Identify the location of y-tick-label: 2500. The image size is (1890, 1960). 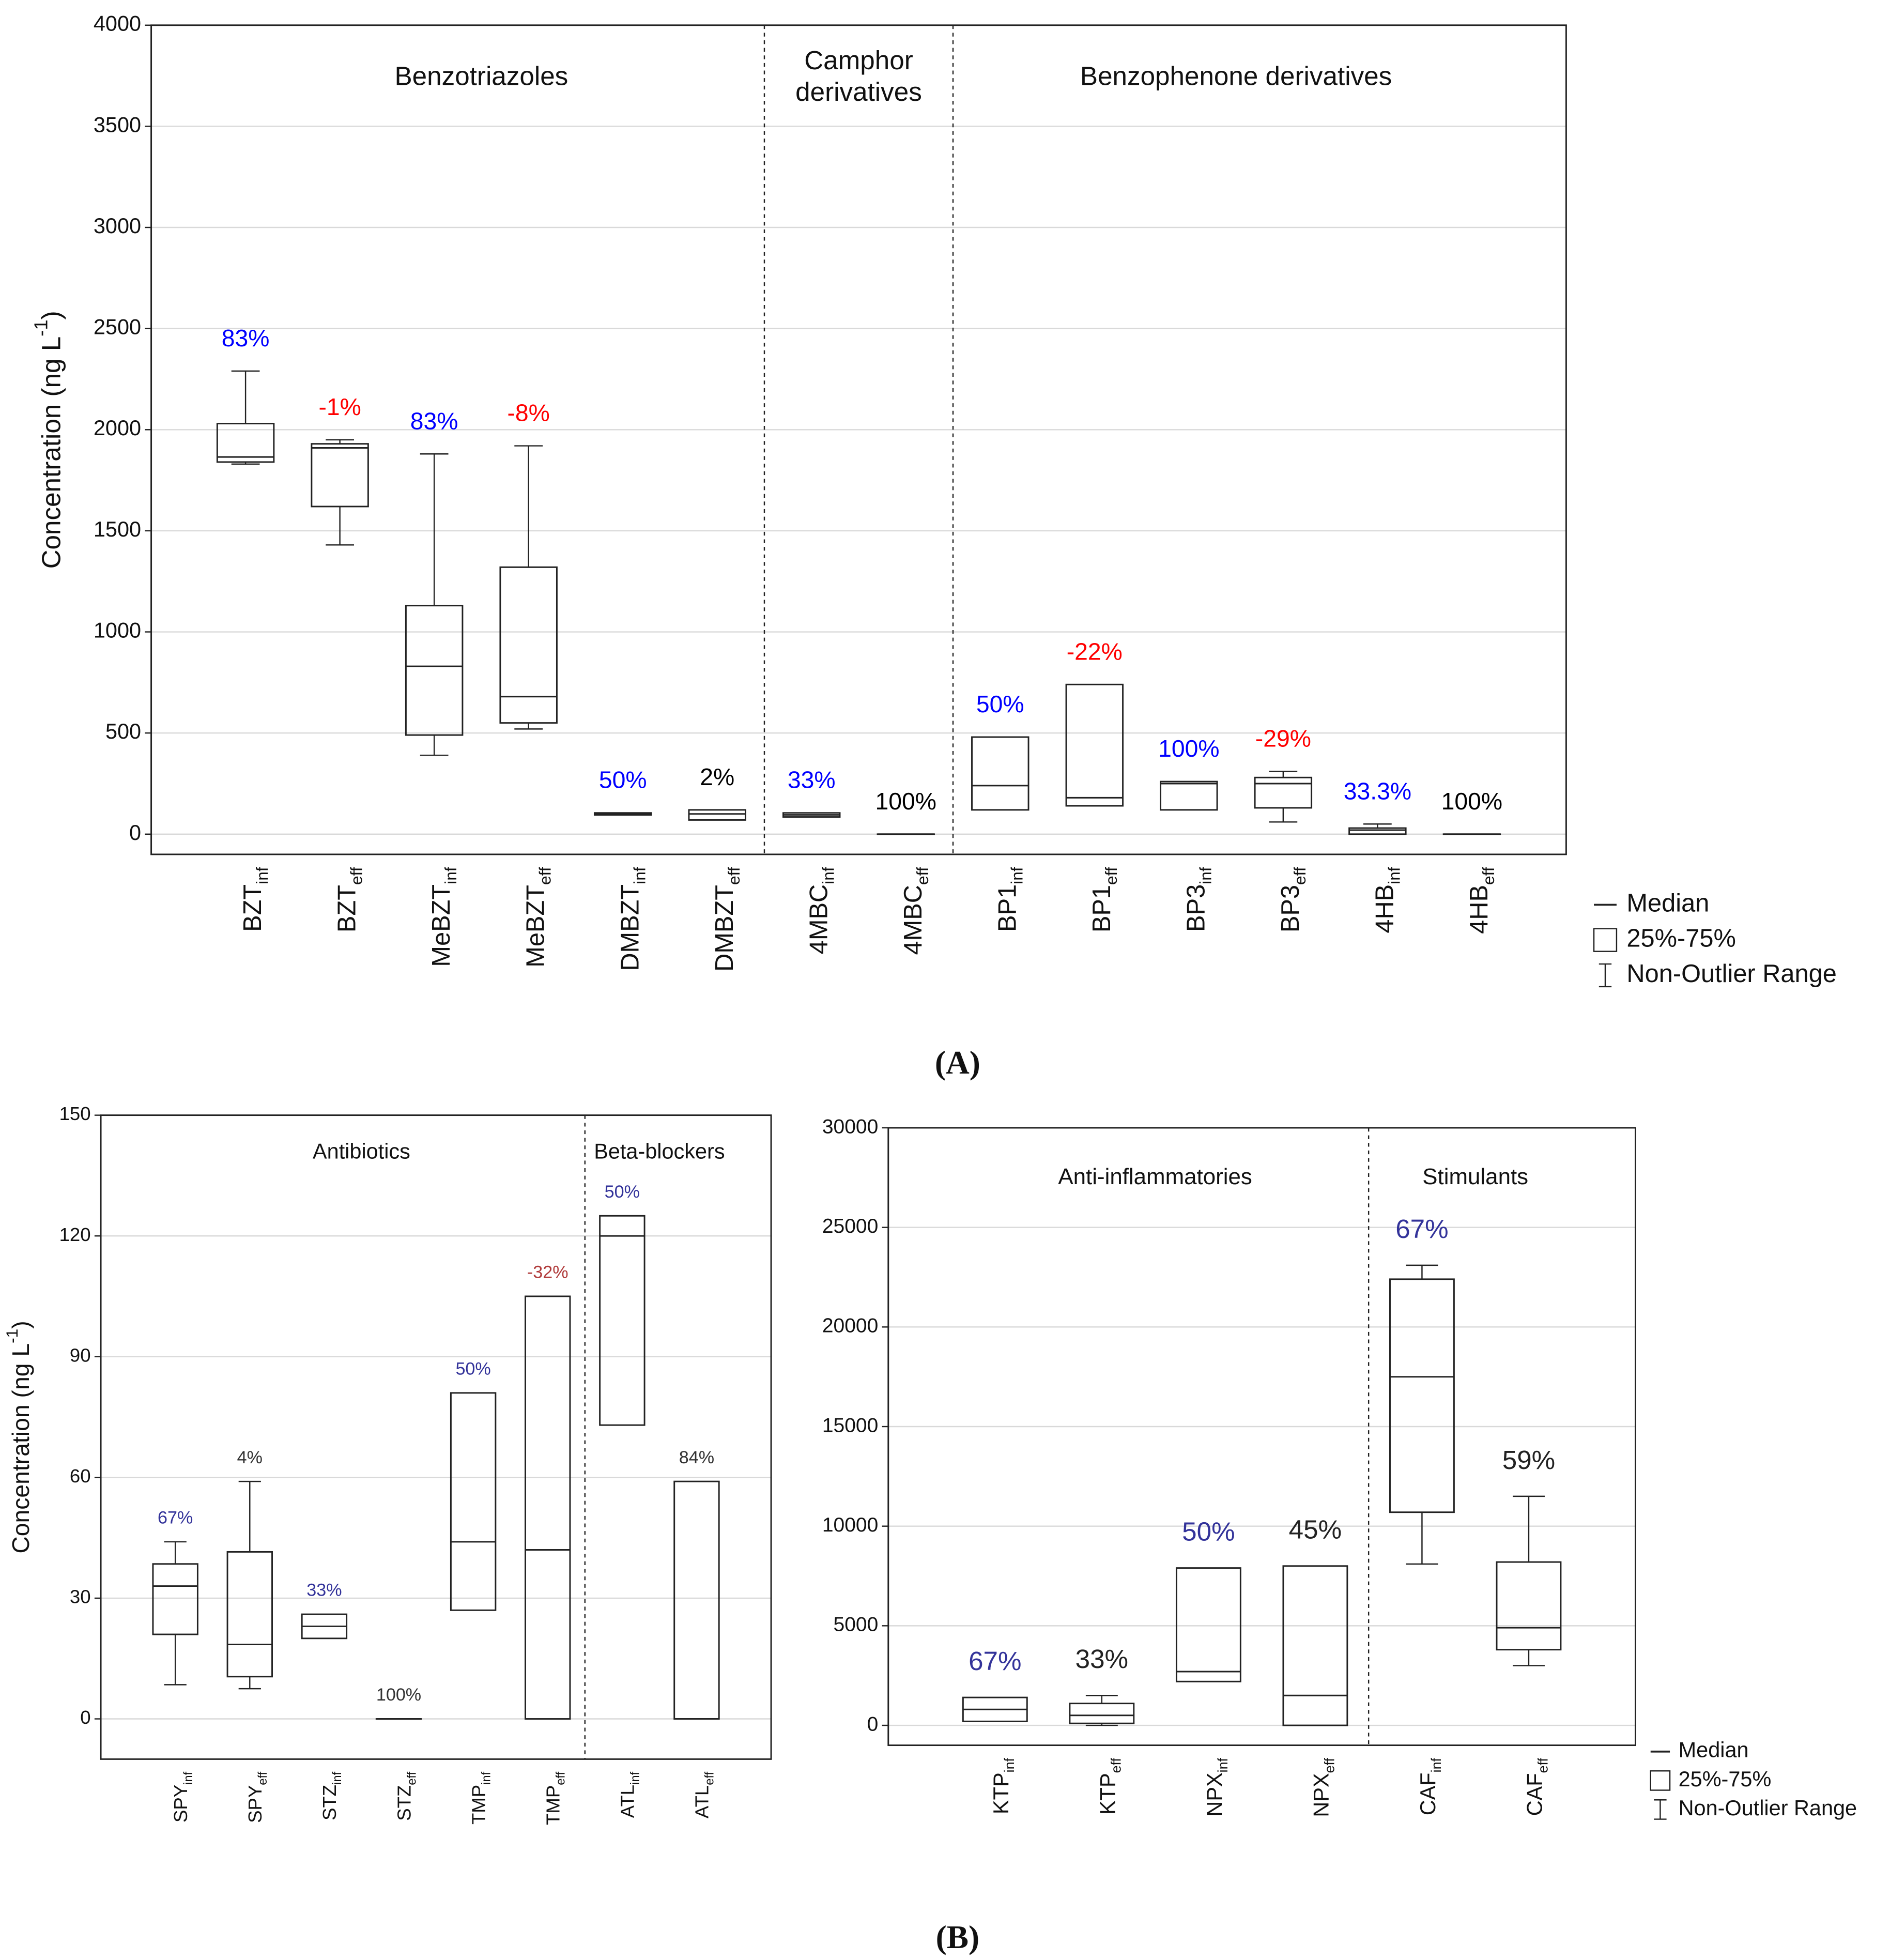
(118, 327).